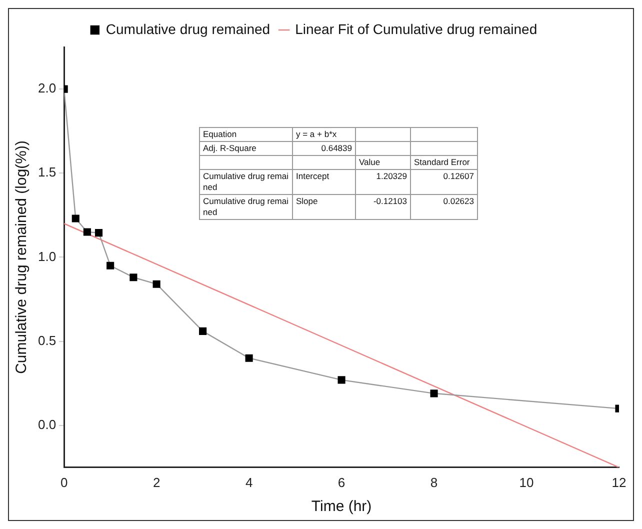 This screenshot has height=529, width=642. What do you see at coordinates (324, 207) in the screenshot?
I see `annotation: Slope` at bounding box center [324, 207].